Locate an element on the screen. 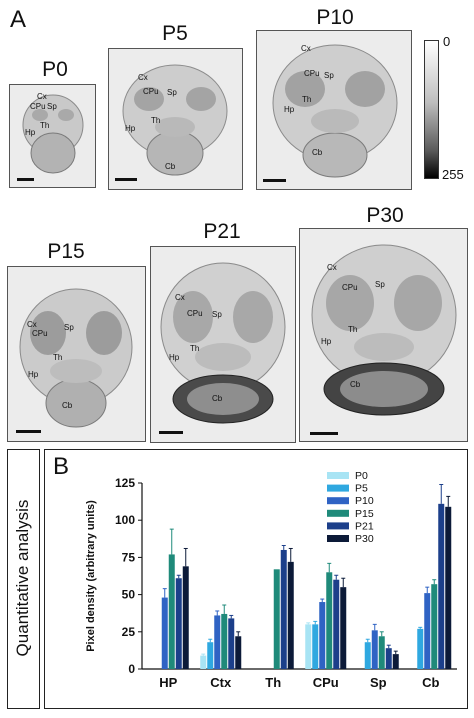  legend-label: P21 is located at coordinates (364, 526).